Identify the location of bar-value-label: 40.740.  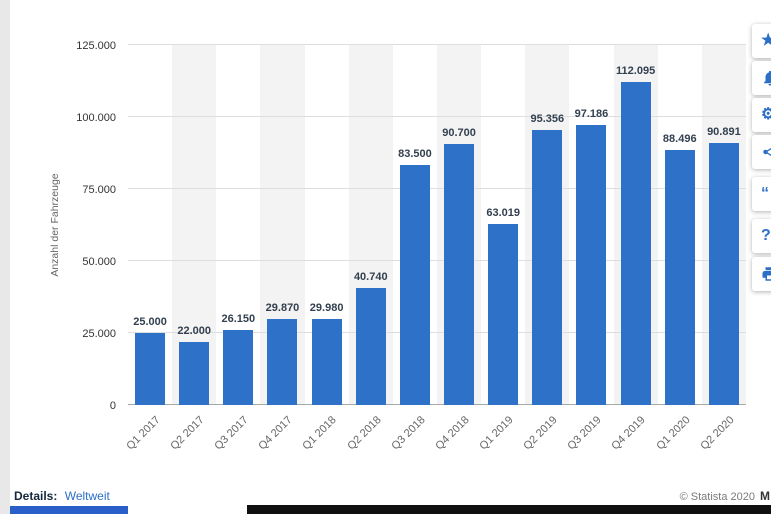
(370, 276).